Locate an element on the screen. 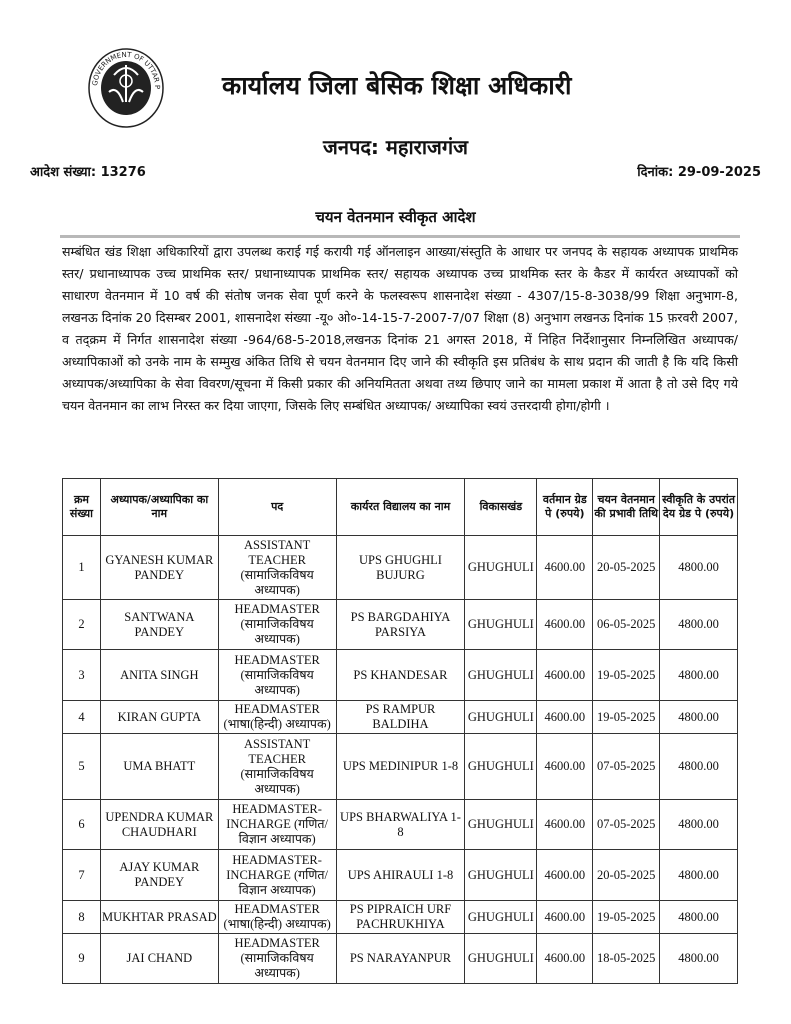 This screenshot has width=791, height=1024. cell-school-name: UPS AHIRAULI 1-8 is located at coordinates (400, 875).